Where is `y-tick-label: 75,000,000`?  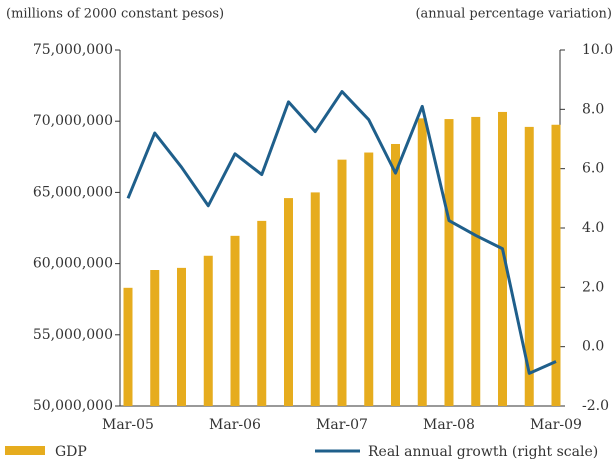
y-tick-label: 75,000,000 is located at coordinates (73, 50).